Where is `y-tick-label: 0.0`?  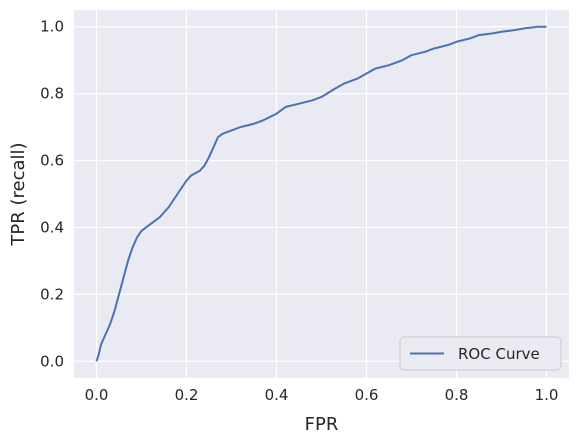 y-tick-label: 0.0 is located at coordinates (52, 361).